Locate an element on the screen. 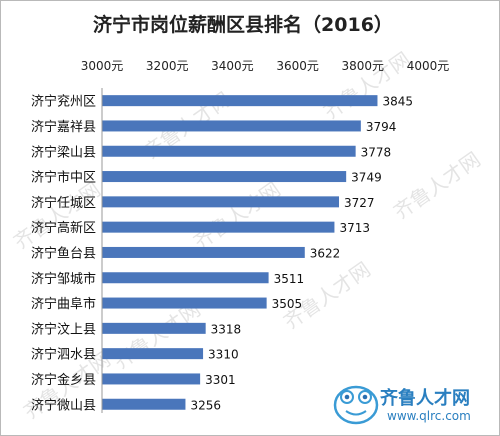 Image resolution: width=500 pixels, height=436 pixels. category-label: 济宁嘉祥县 is located at coordinates (63, 127).